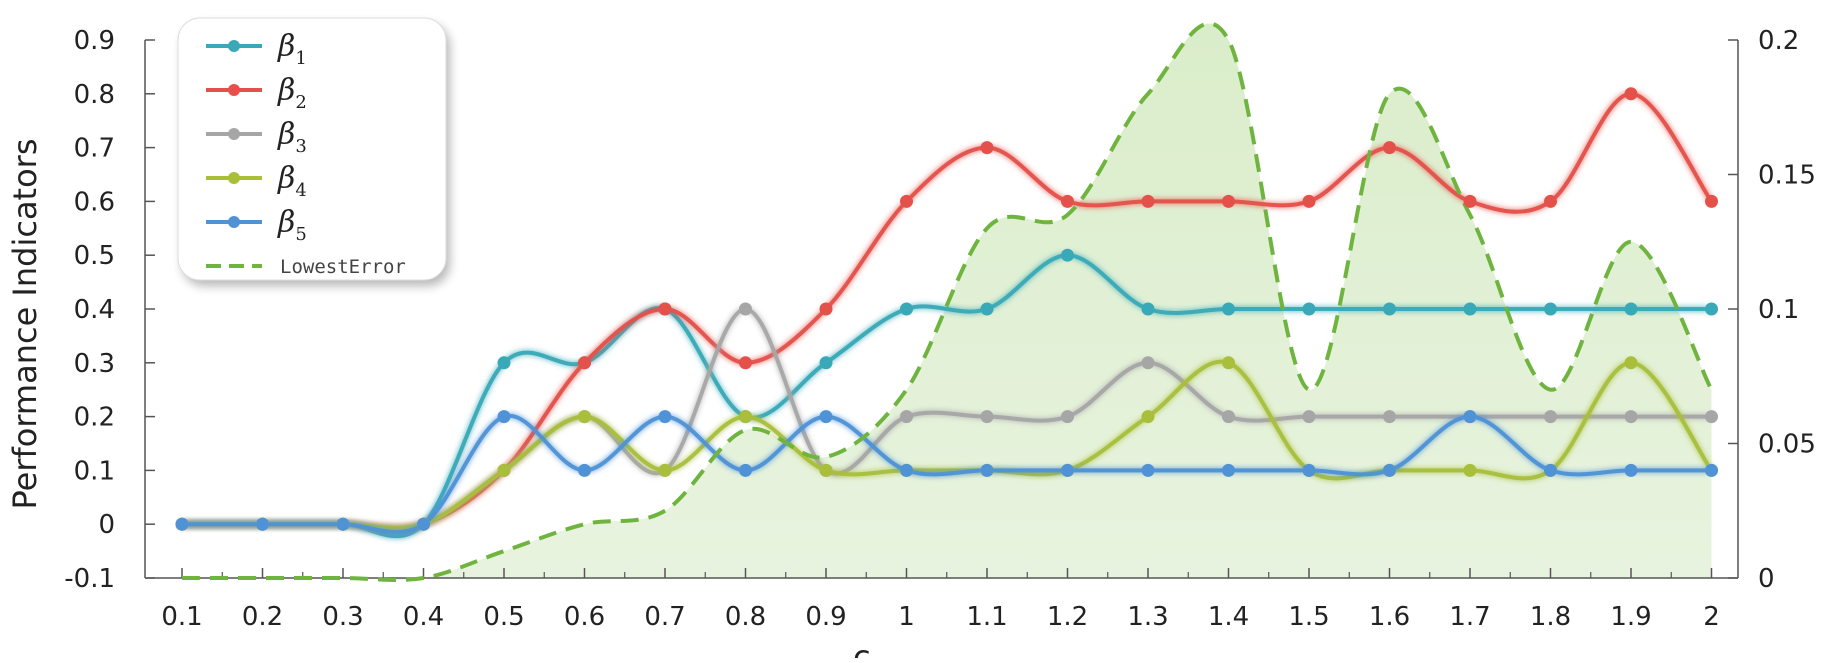 This screenshot has width=1838, height=663. What do you see at coordinates (292, 137) in the screenshot?
I see `legend-label-beta3: β3` at bounding box center [292, 137].